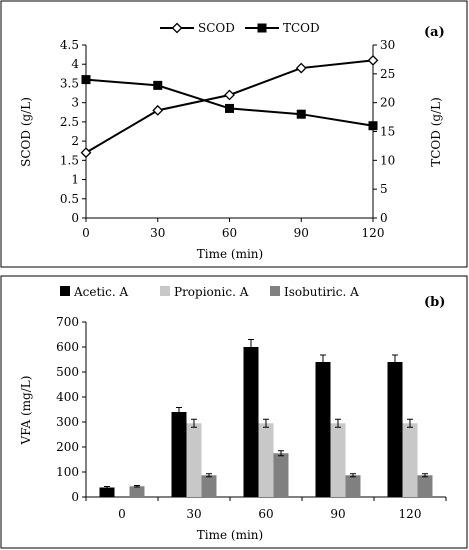 This screenshot has width=469, height=550. I want to click on panel-a-legend: SCOD TCOD, so click(240, 28).